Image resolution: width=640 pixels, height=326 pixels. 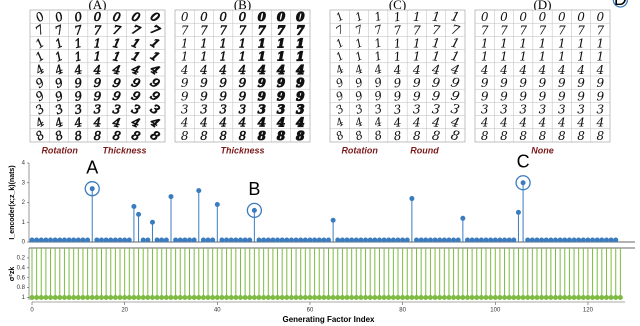 I want to click on x-tick-label: 80, so click(x=402, y=311).